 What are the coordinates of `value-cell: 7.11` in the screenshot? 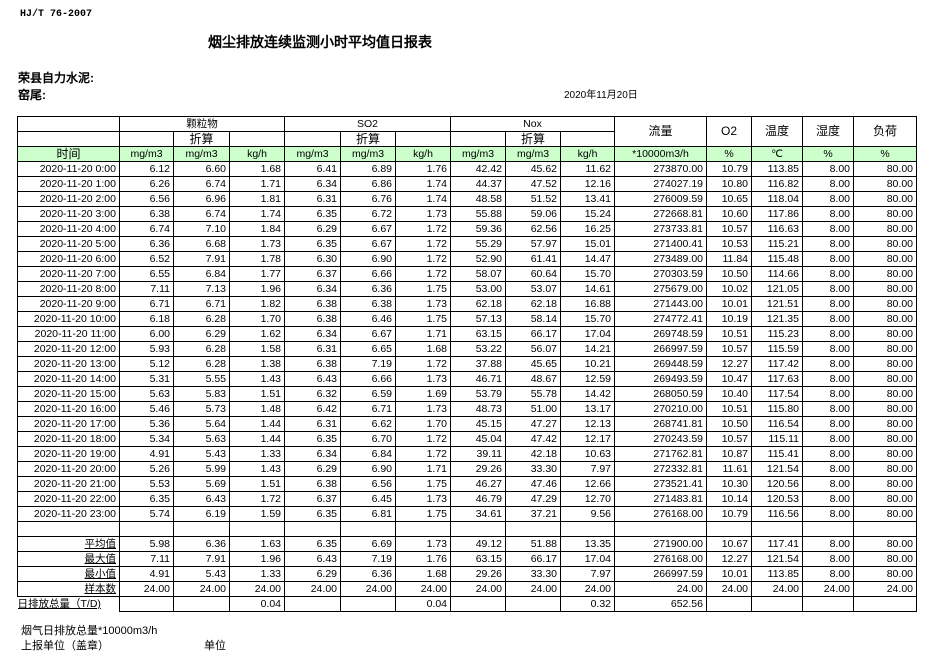 It's located at (146, 289).